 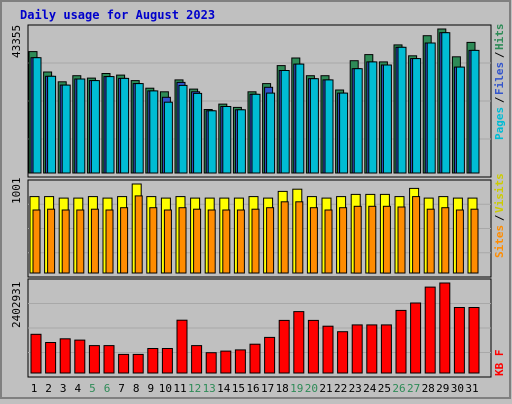 What do you see at coordinates (296, 388) in the screenshot?
I see `x-label-day-19: 19` at bounding box center [296, 388].